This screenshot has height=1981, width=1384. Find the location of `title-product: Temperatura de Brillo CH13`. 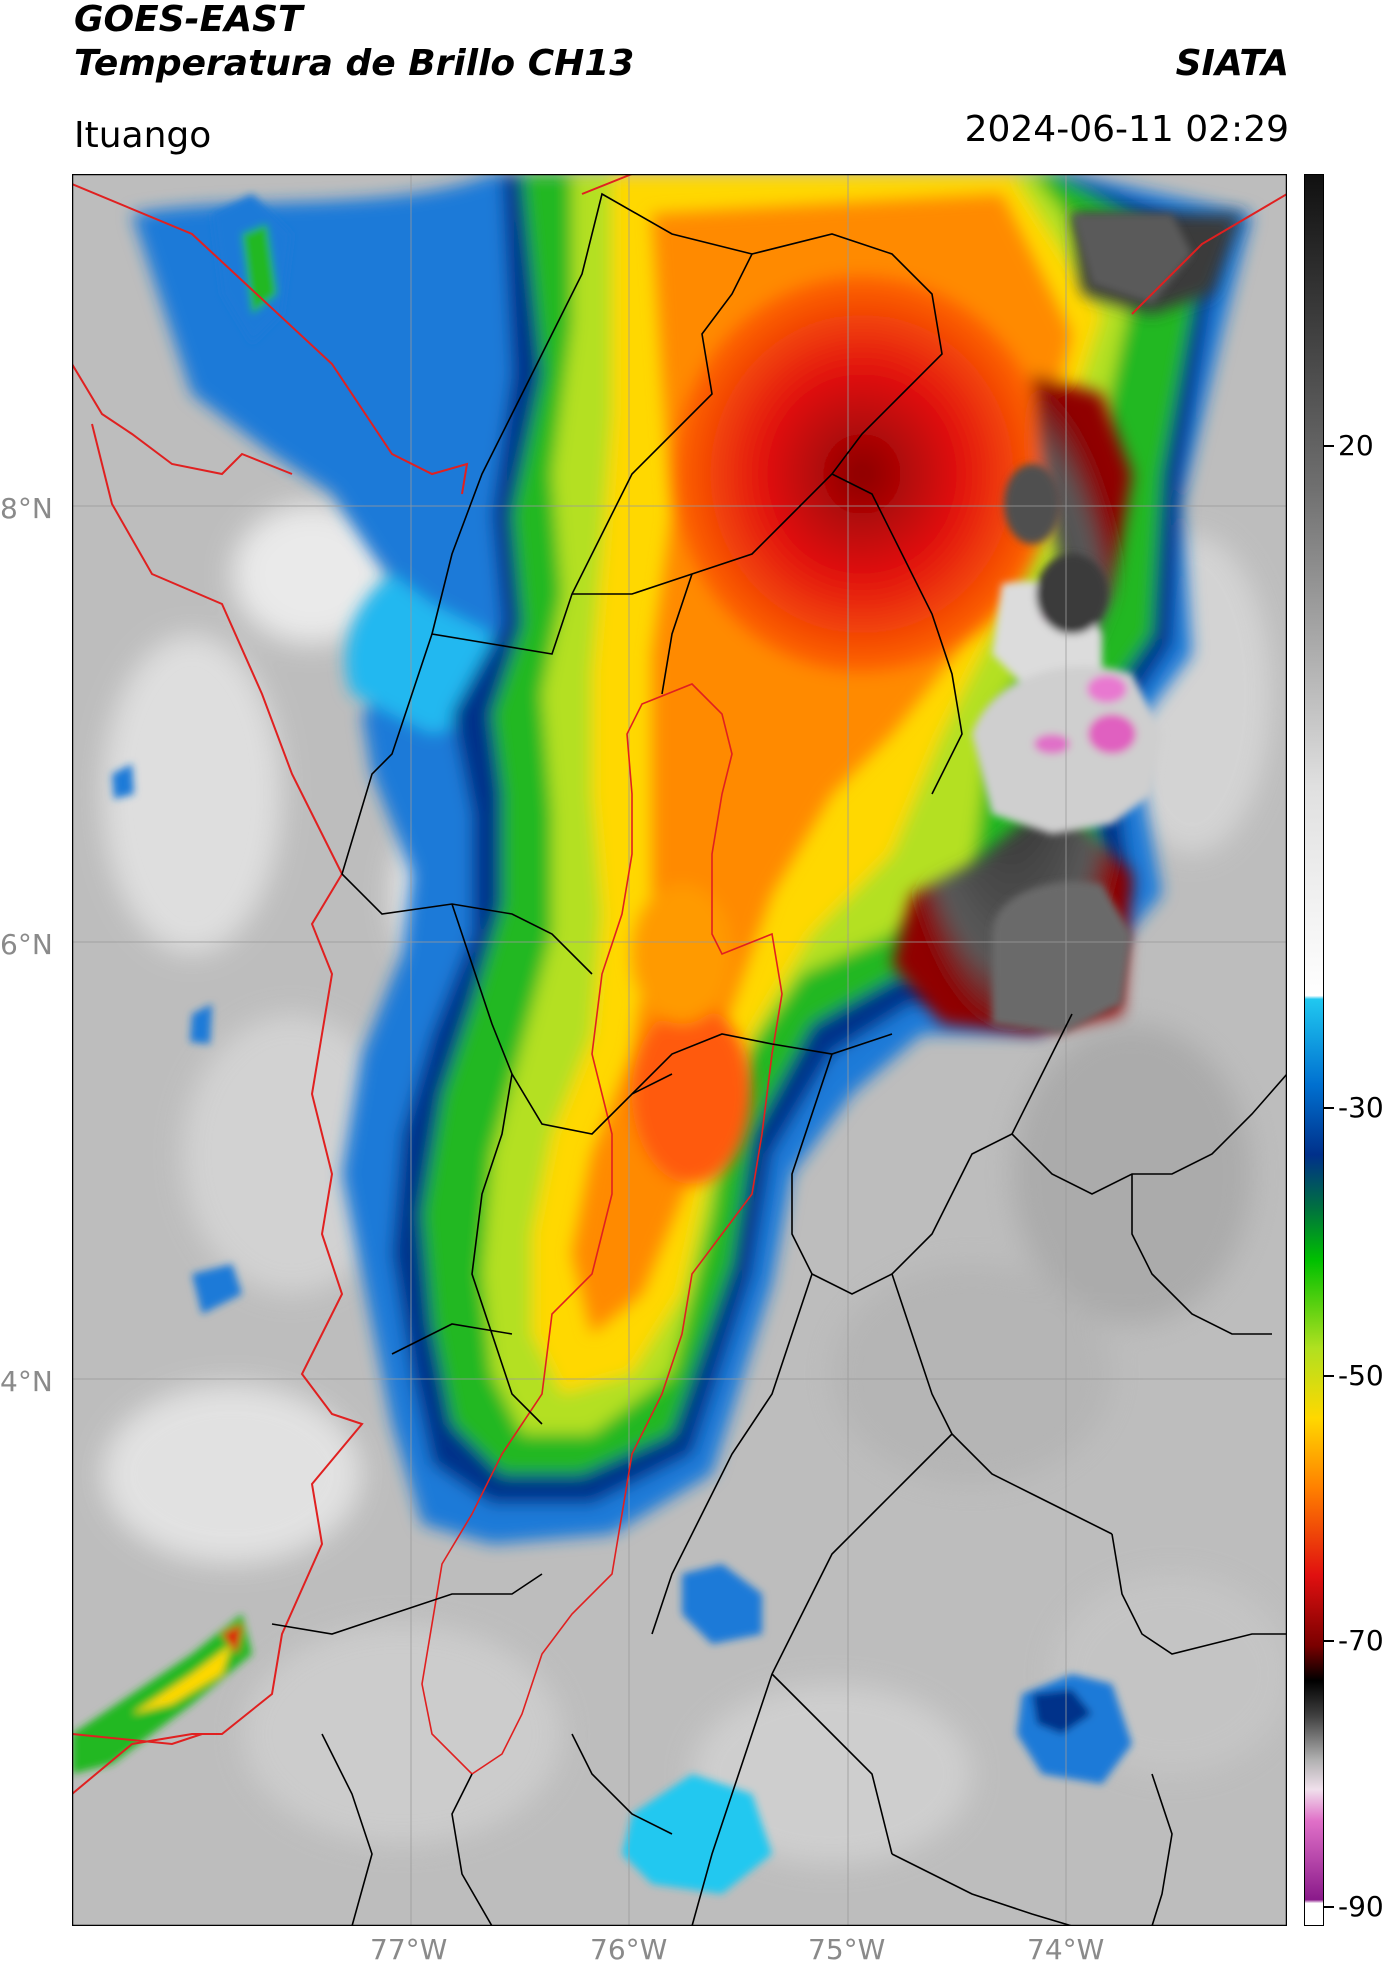

title-product: Temperatura de Brillo CH13 is located at coordinates (354, 63).